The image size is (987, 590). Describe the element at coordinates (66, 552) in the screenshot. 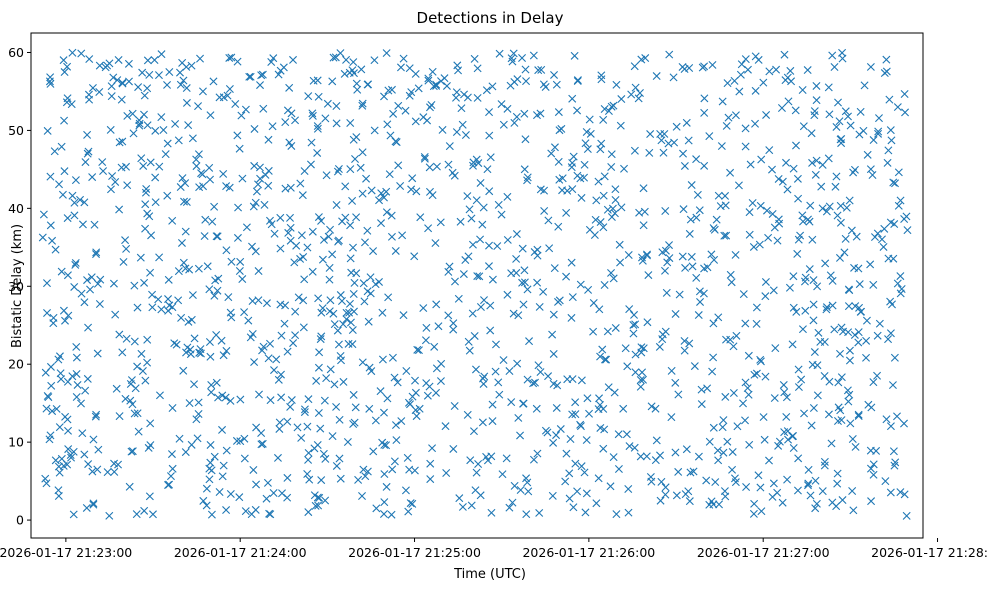

I see `x-tick-label-0: 2026-01-17 21:23:00` at that location.